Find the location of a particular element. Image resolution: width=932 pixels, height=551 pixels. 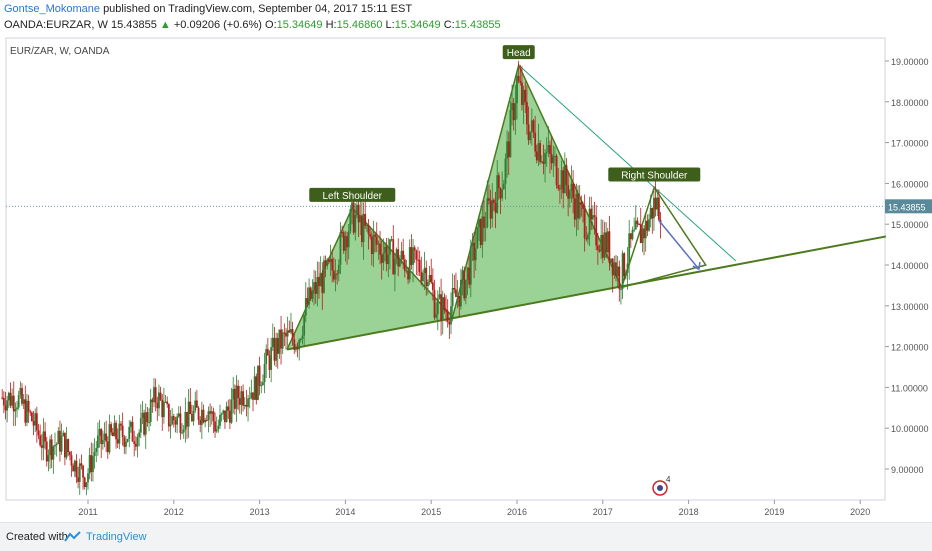

tradingview-brand-link: TradingView is located at coordinates (116, 537).